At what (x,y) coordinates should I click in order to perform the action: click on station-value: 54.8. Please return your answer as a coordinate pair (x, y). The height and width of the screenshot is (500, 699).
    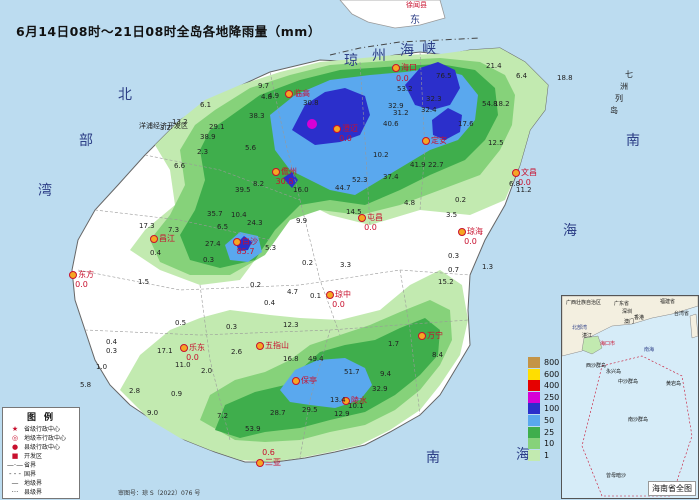
    Looking at the image, I should click on (490, 104).